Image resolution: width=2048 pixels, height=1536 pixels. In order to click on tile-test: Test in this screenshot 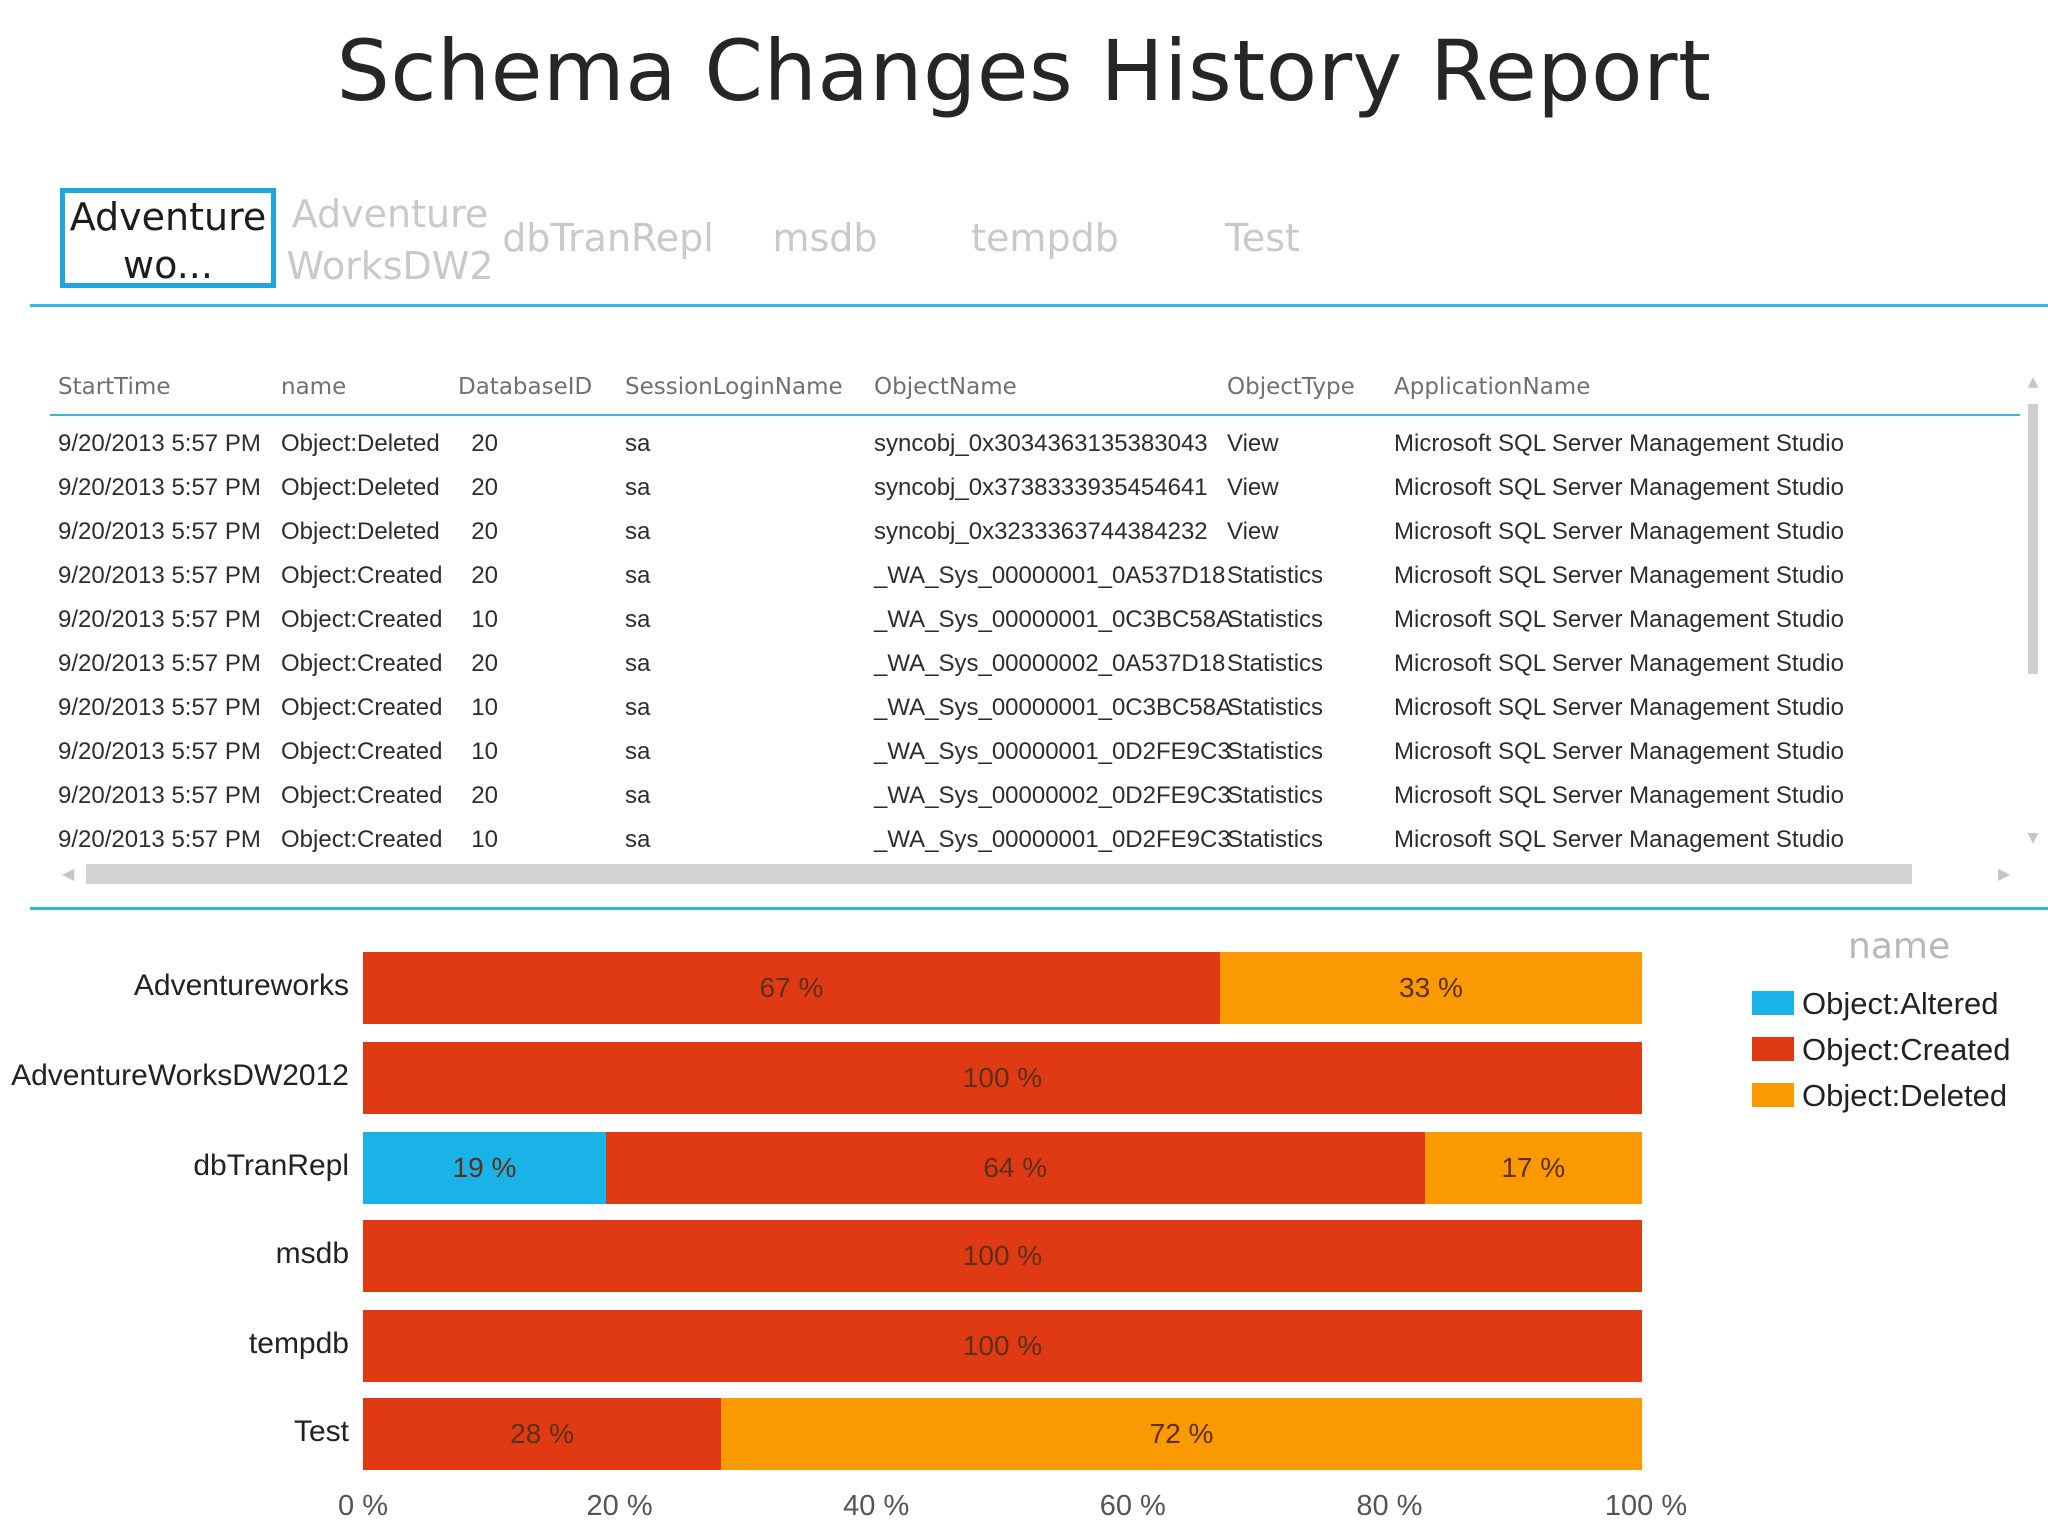, I will do `click(1262, 238)`.